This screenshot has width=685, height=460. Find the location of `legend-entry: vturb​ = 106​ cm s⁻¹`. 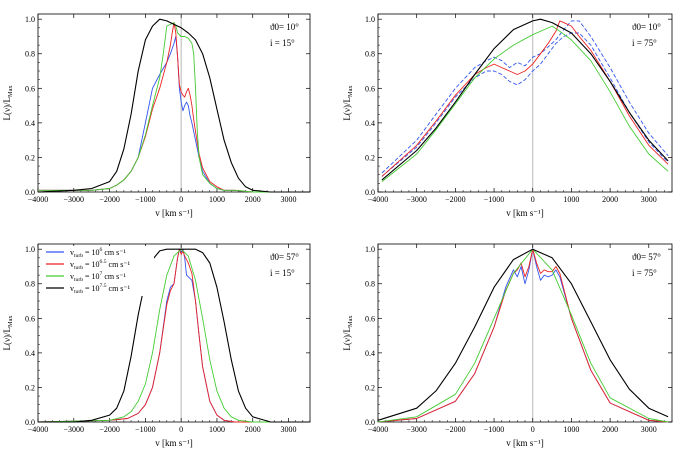

legend-entry: vturb​ = 106​ cm s⁻¹ is located at coordinates (98, 253).